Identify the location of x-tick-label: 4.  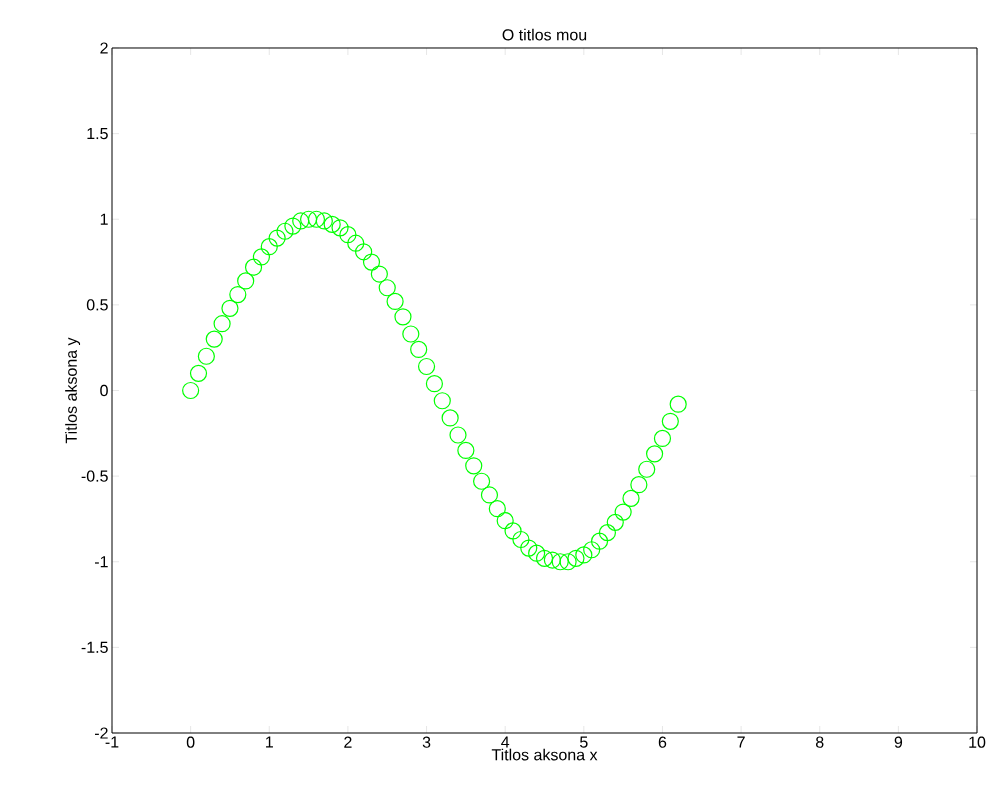
(505, 742).